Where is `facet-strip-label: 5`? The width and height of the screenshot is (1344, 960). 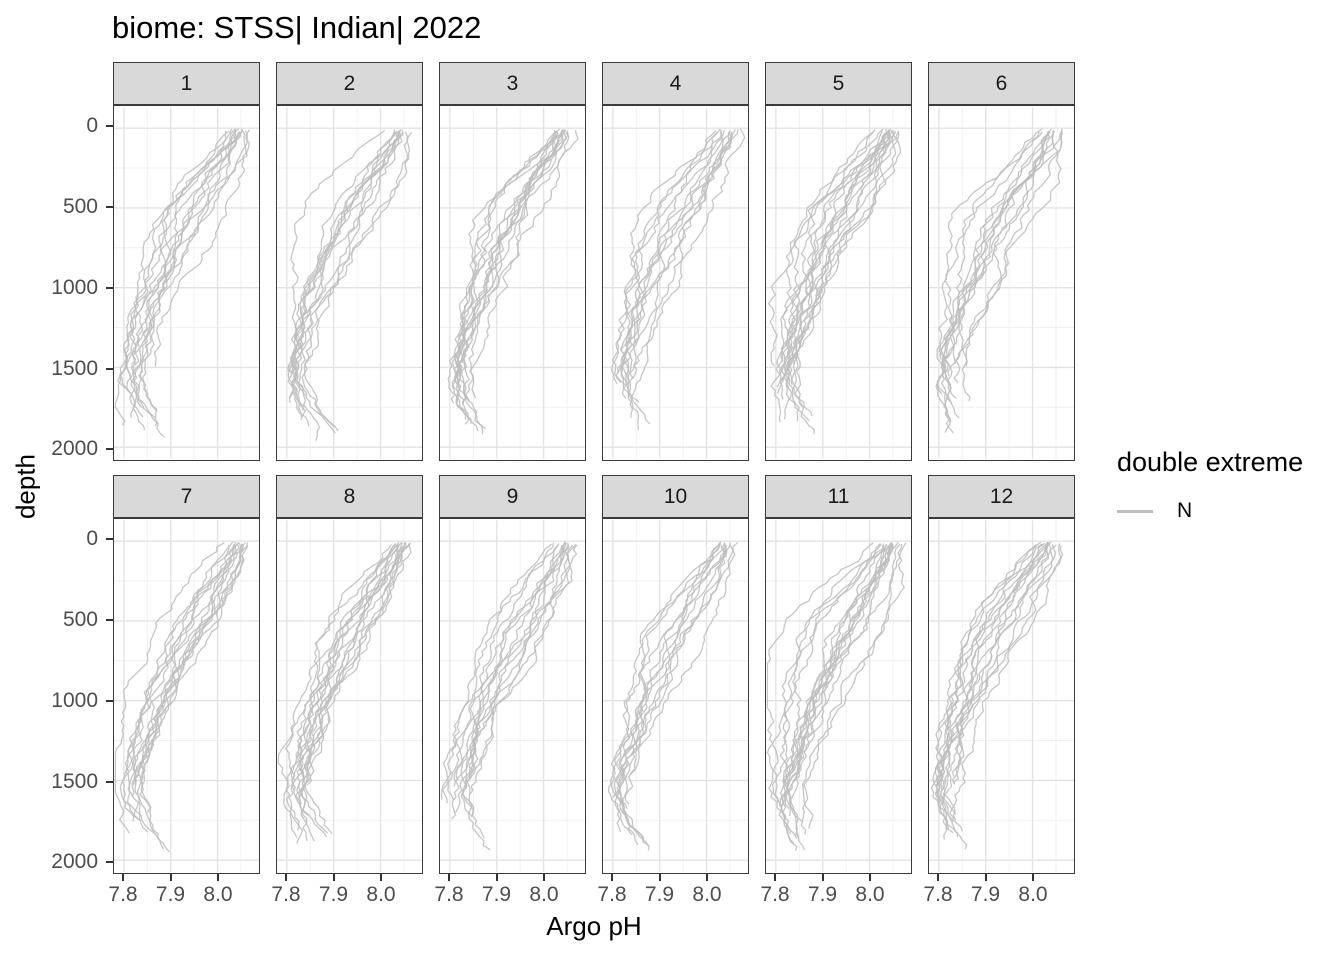
facet-strip-label: 5 is located at coordinates (838, 83).